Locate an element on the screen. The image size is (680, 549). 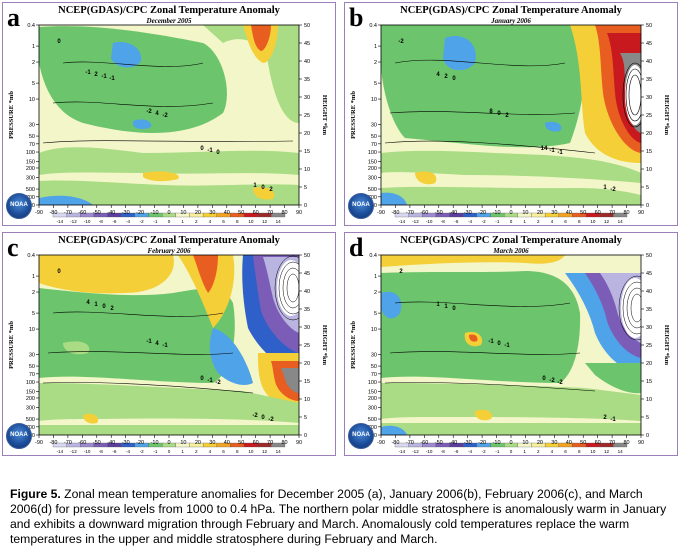
contour-label: 8 is located at coordinates (491, 112).